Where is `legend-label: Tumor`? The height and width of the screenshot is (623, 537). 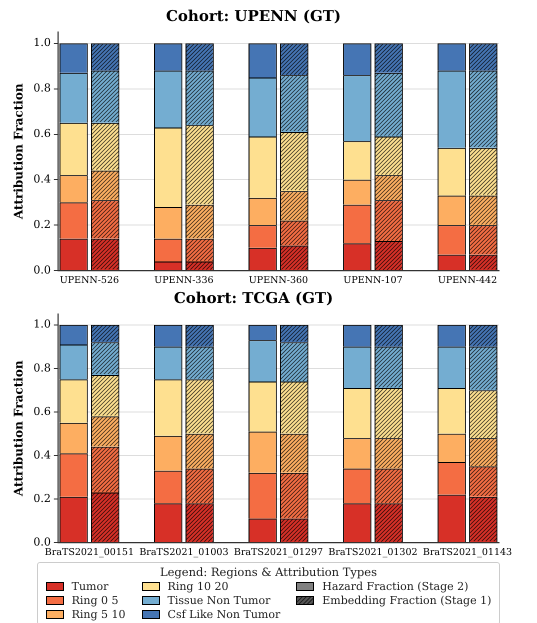 legend-label: Tumor is located at coordinates (90, 586).